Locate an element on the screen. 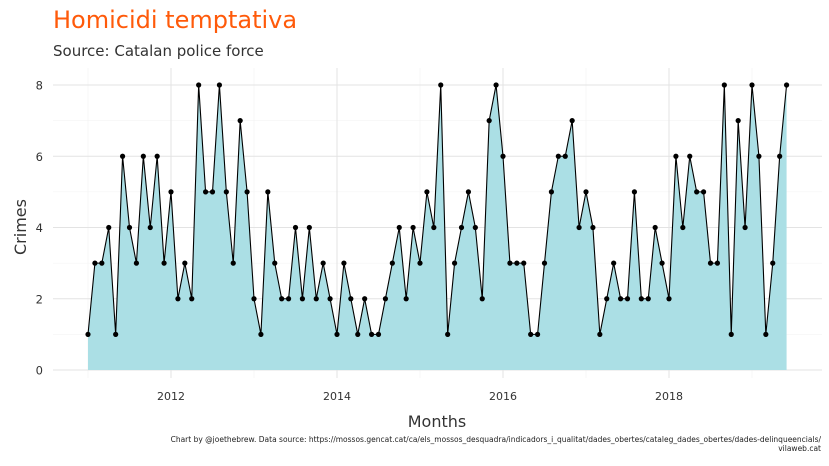 The width and height of the screenshot is (829, 466). caption-site: vilaweb.cat is located at coordinates (799, 448).